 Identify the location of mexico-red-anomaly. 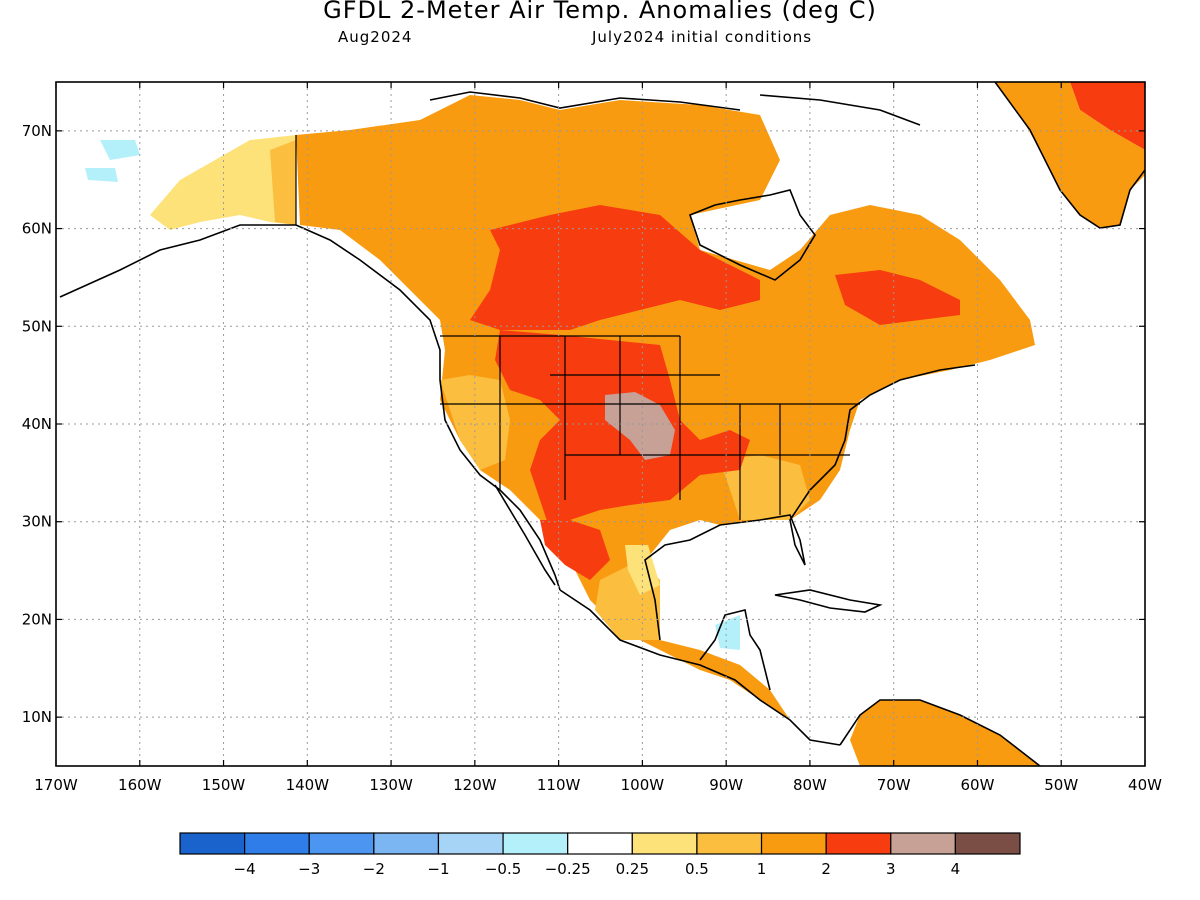
(575, 550).